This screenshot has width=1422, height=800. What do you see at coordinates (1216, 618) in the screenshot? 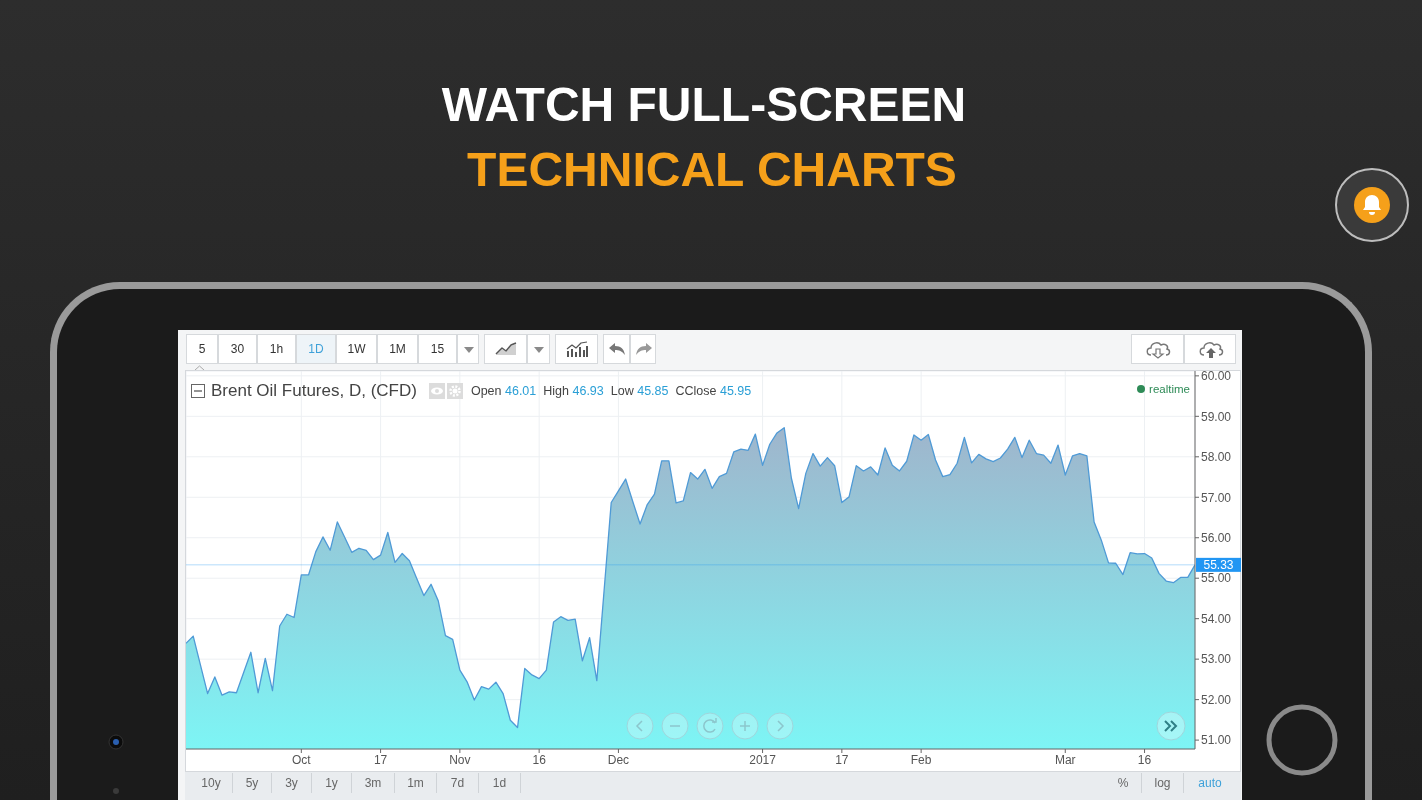
I see `y-tick-label: 54.00` at bounding box center [1216, 618].